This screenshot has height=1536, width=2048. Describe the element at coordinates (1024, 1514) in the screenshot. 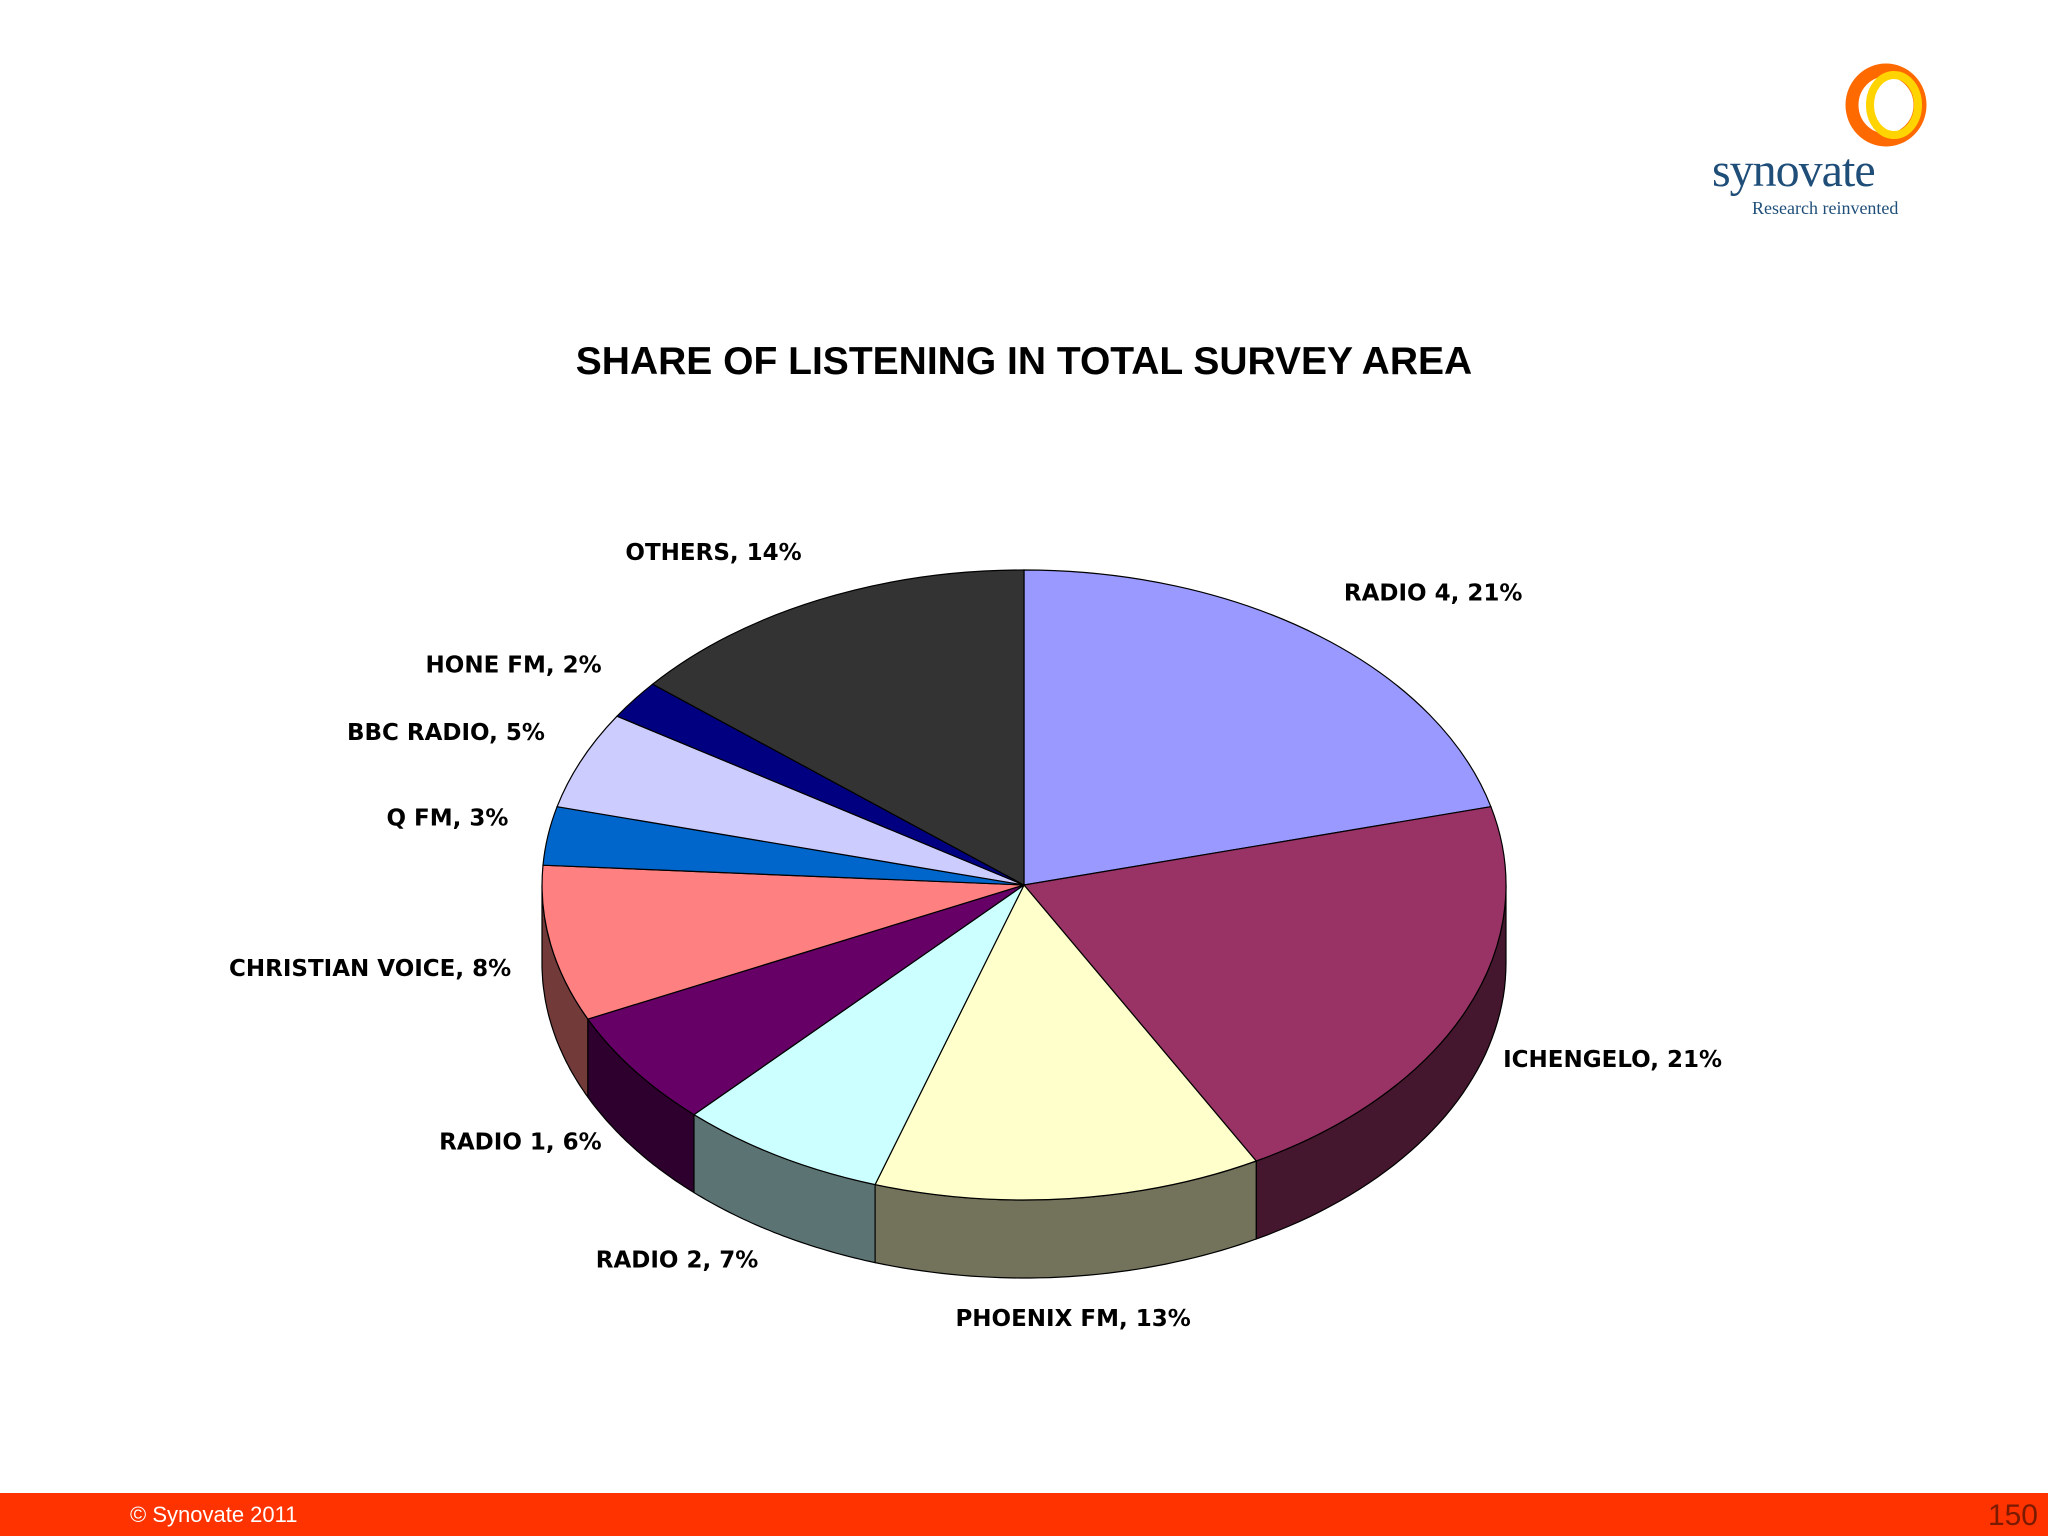

I see `footer-bar: © Synovate 2011 150` at that location.